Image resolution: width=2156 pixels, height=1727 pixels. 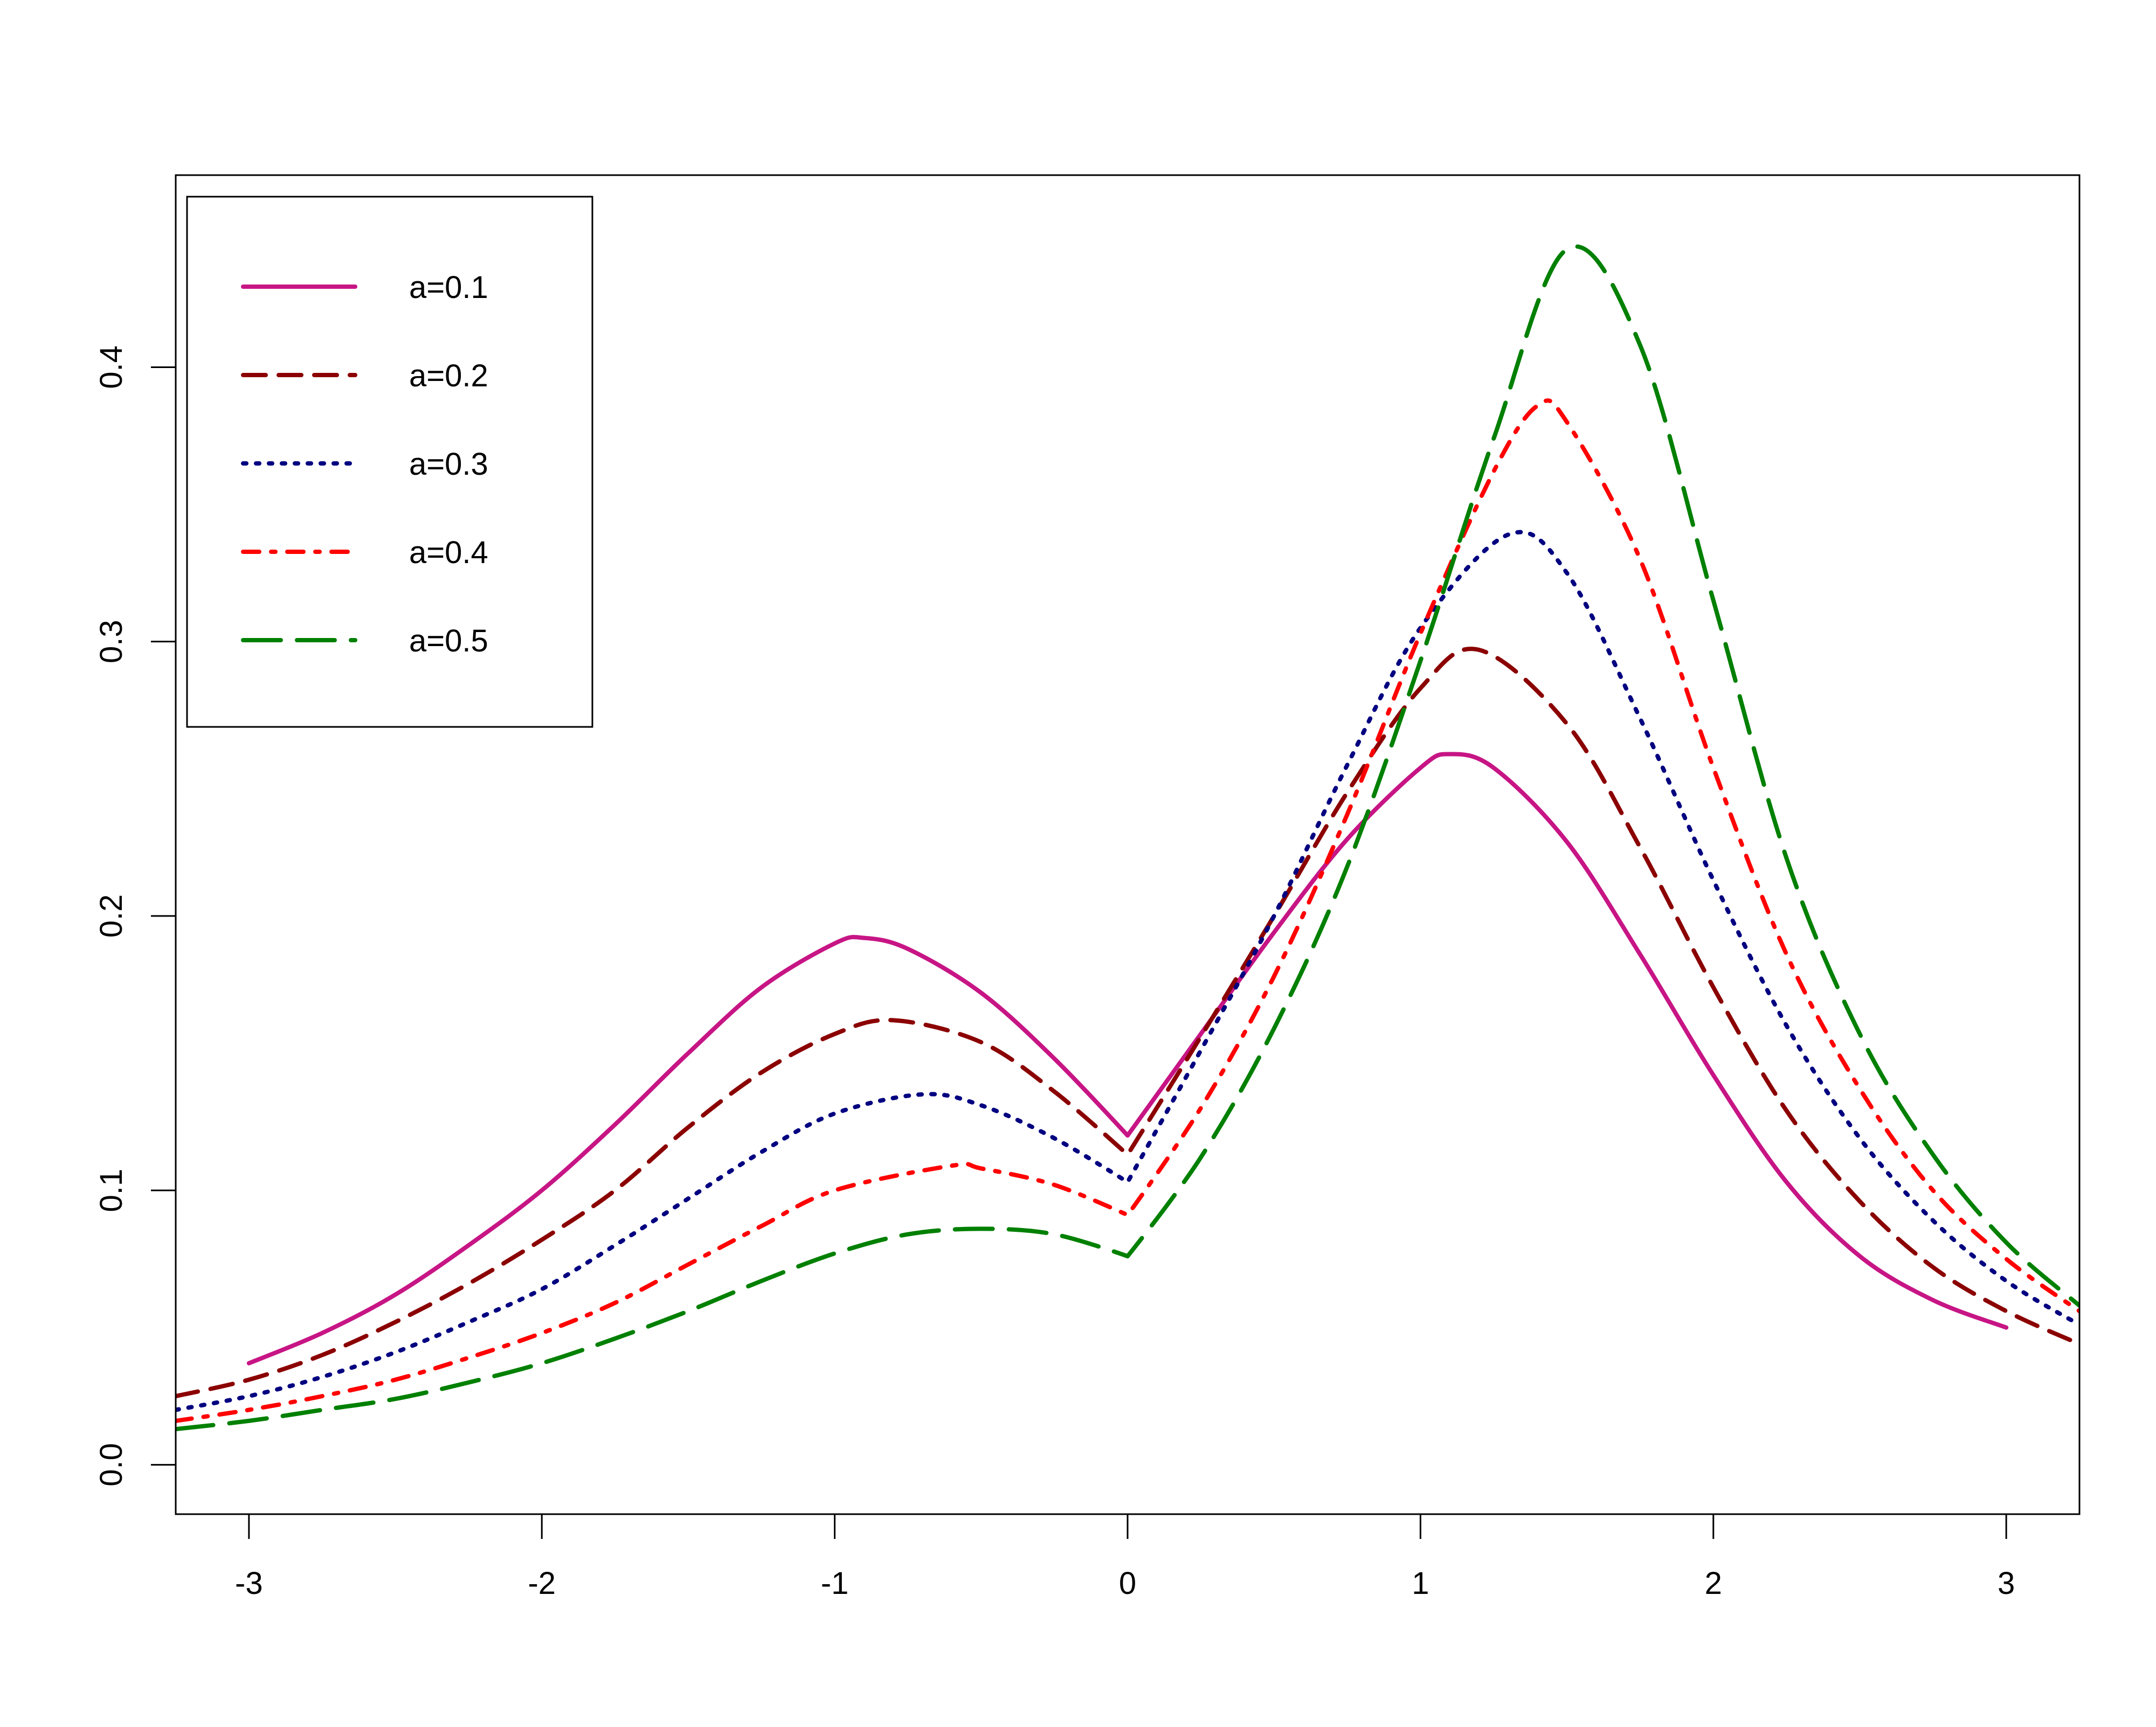 I want to click on x-tick-label: -3, so click(x=249, y=1584).